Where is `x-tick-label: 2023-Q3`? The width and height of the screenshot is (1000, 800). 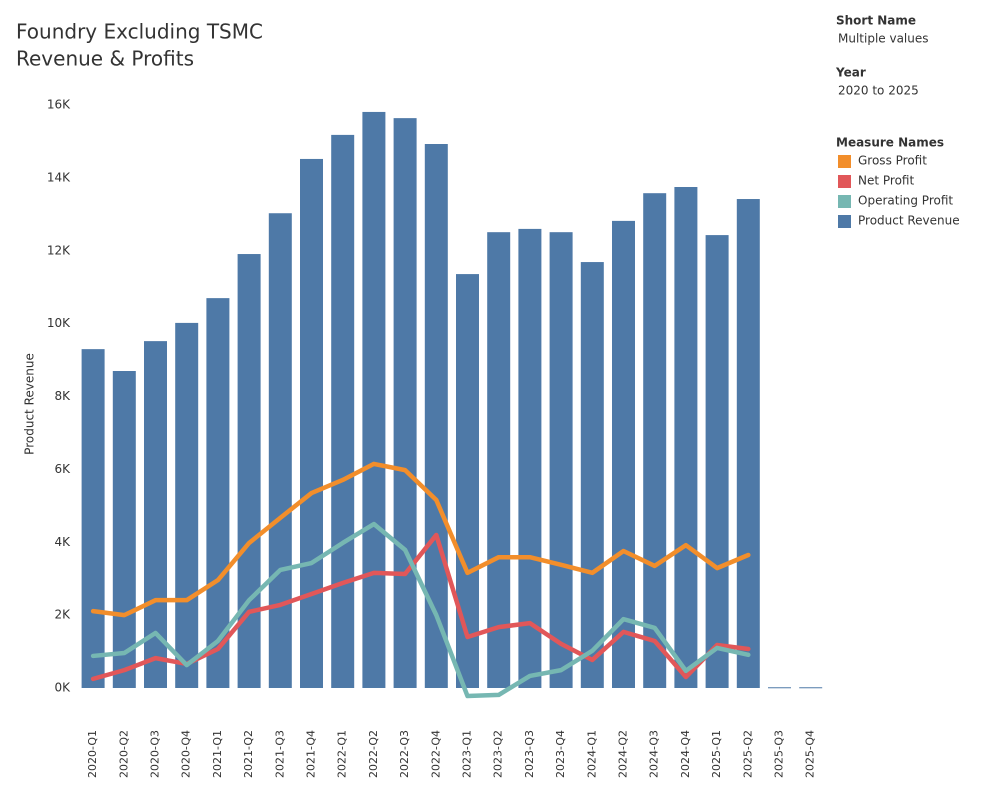 x-tick-label: 2023-Q3 is located at coordinates (529, 754).